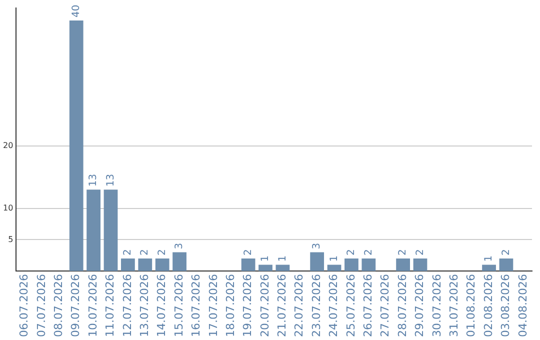  I want to click on x-tick-label: 02.08.2026, so click(488, 306).